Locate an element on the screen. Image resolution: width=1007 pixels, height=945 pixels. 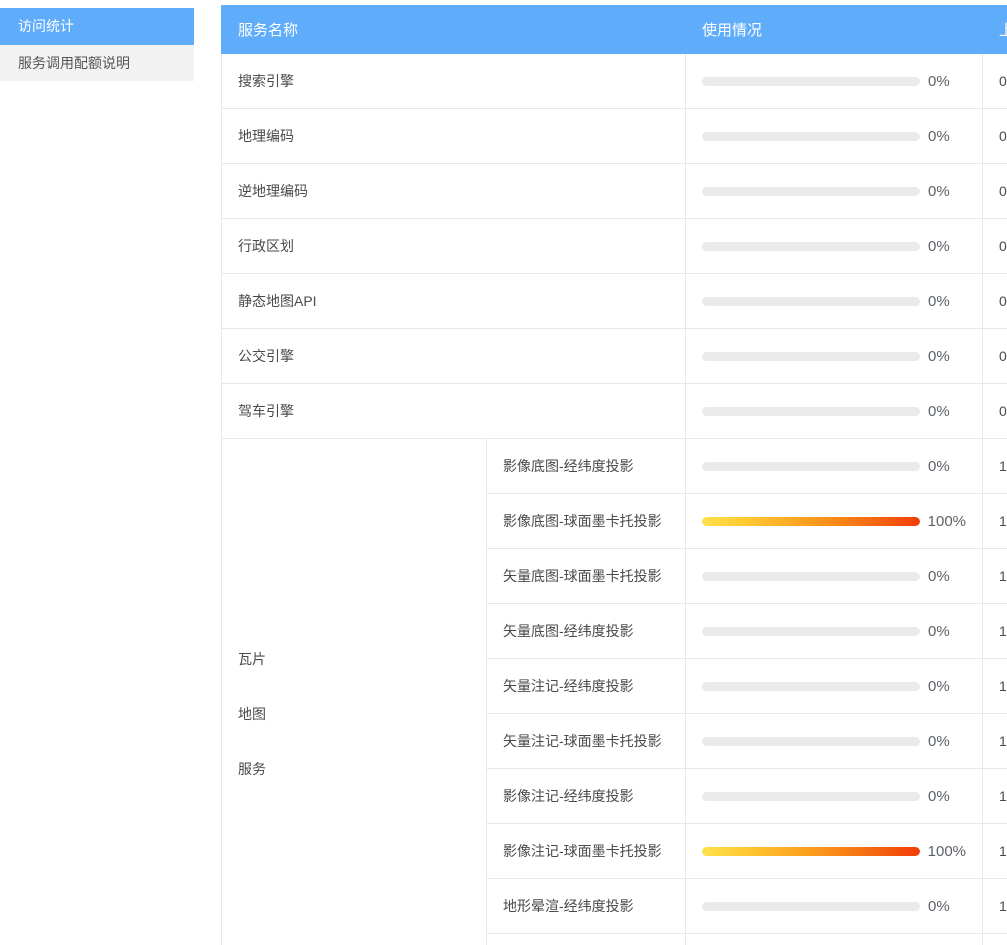
service-name-cell: 公交引擎 is located at coordinates (453, 356).